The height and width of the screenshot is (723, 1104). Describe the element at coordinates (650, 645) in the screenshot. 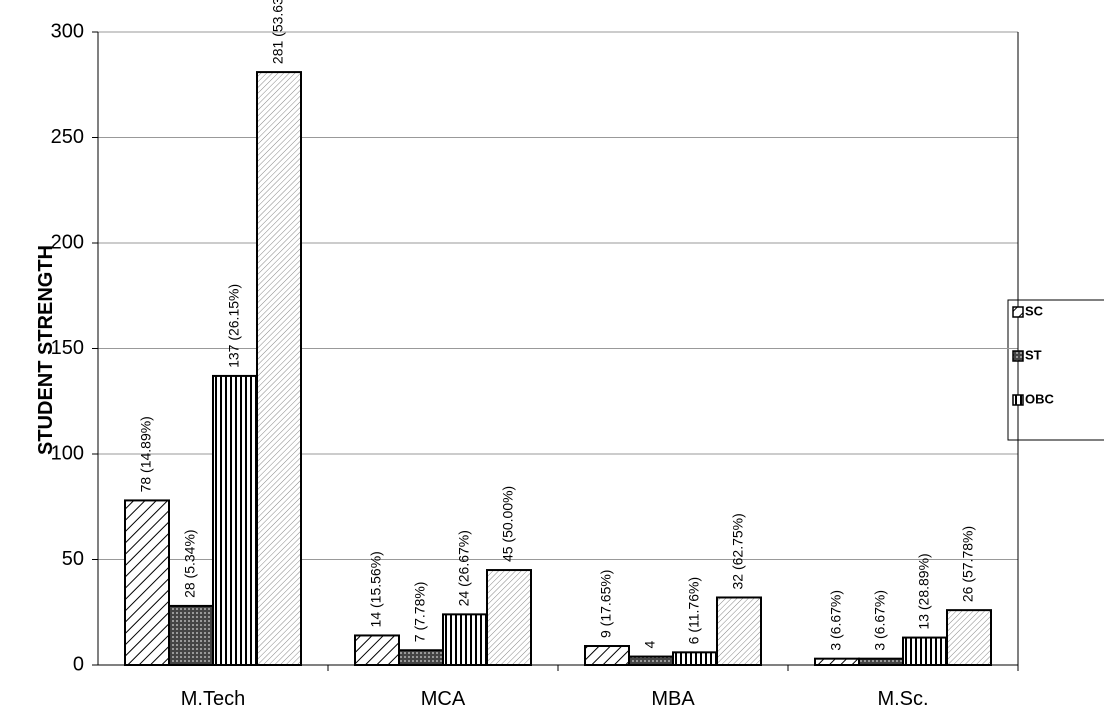

I see `data-label: 4` at that location.